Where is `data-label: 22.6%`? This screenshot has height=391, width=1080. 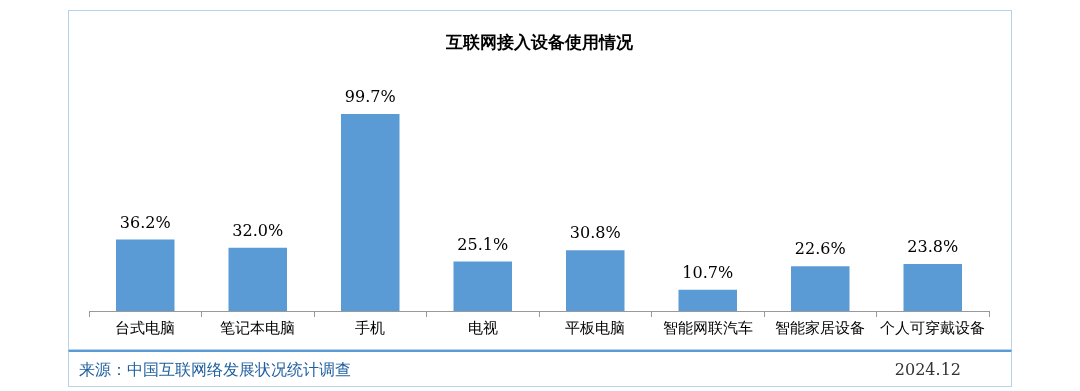 data-label: 22.6% is located at coordinates (820, 249).